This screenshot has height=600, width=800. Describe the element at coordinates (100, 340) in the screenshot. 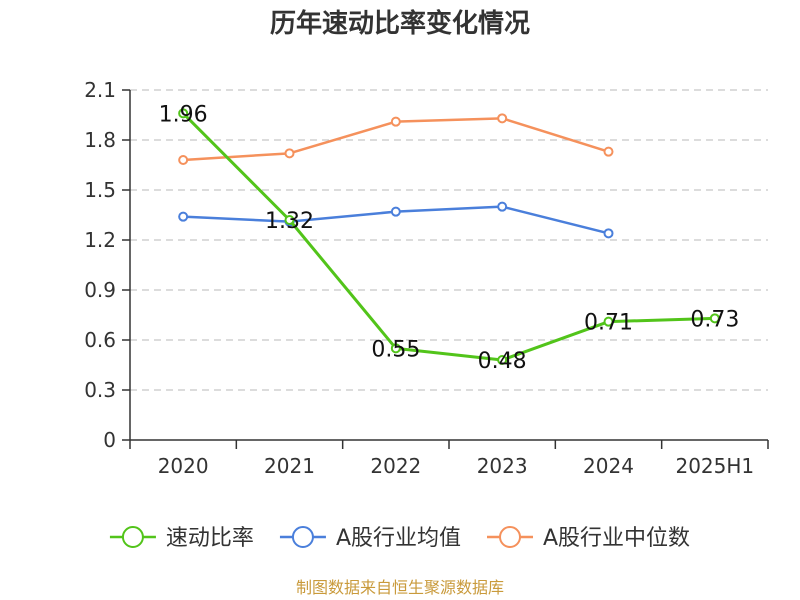

I see `y-tick-label: 0.6` at that location.